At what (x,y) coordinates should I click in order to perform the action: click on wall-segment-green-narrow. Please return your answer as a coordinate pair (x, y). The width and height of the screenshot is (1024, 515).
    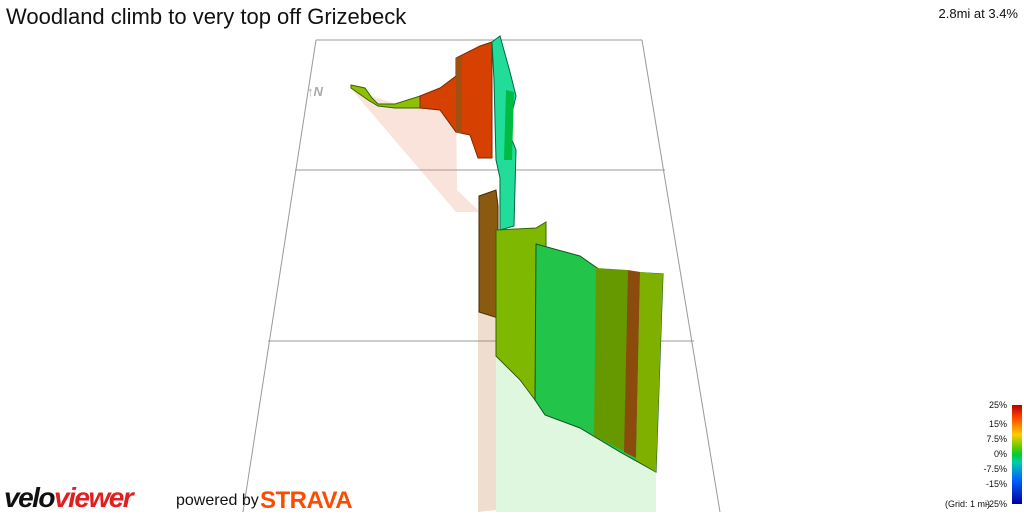
    Looking at the image, I should click on (509, 125).